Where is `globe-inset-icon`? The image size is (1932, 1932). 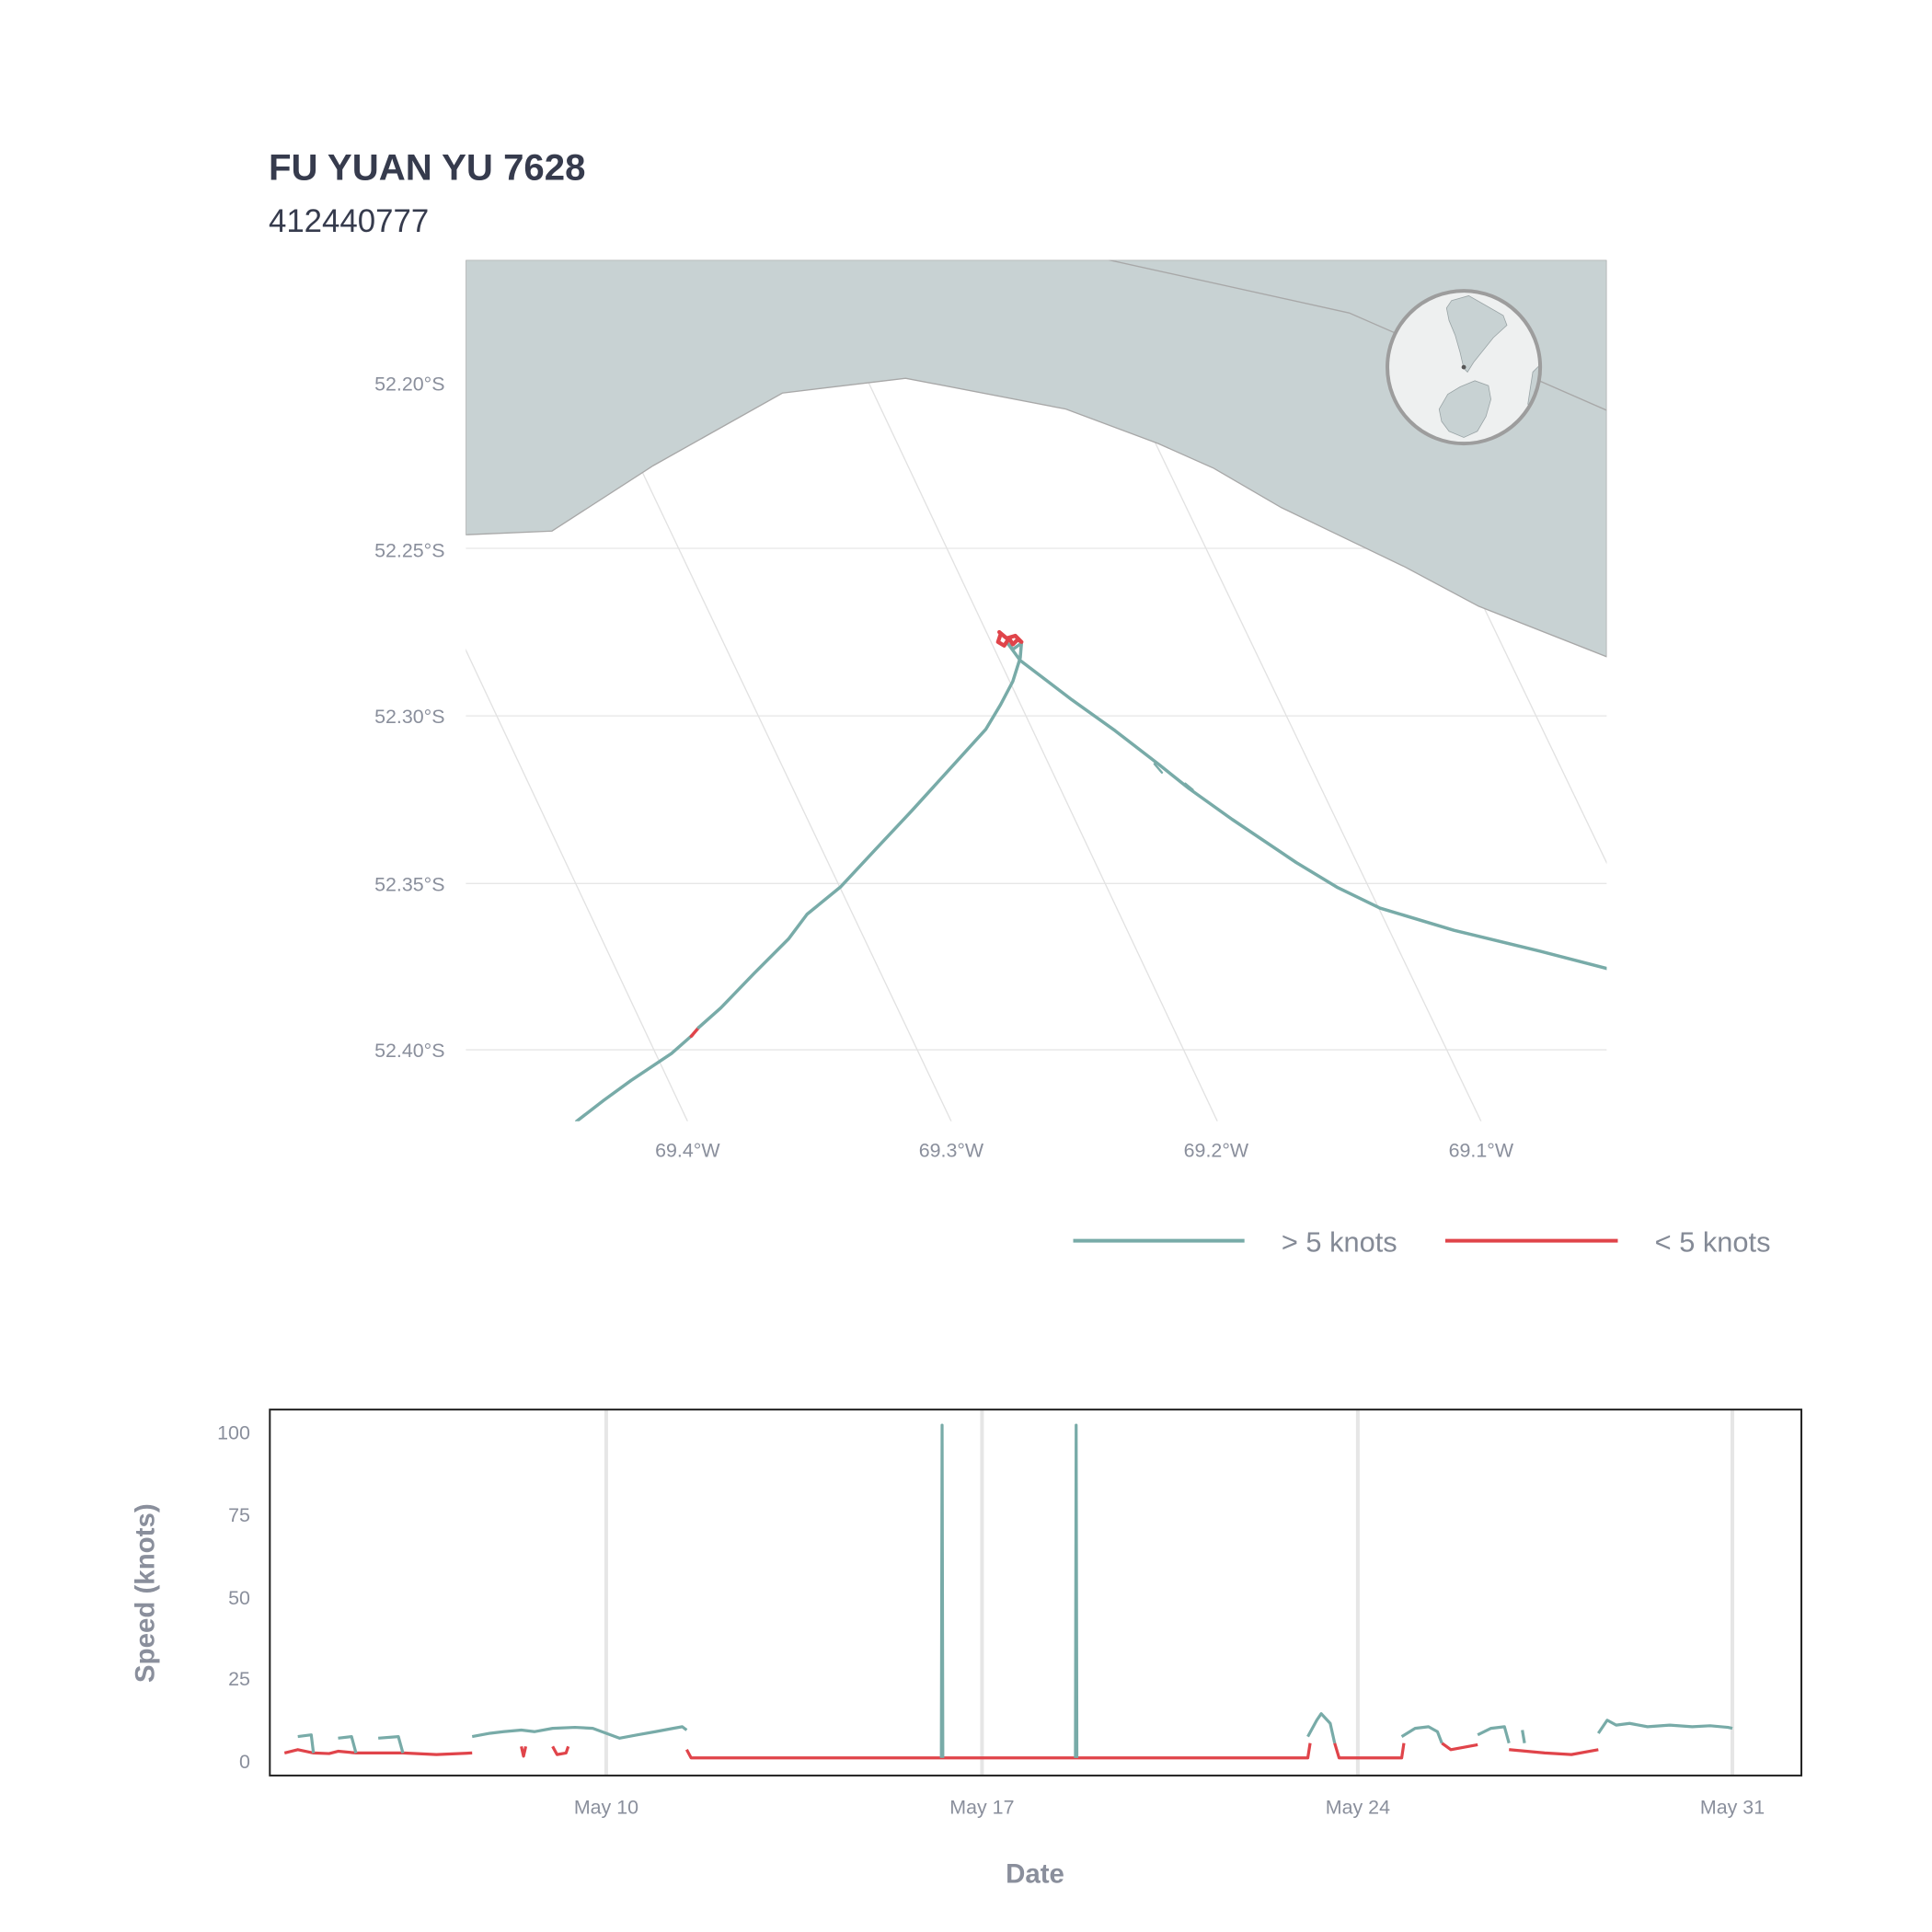
globe-inset-icon is located at coordinates (1464, 367).